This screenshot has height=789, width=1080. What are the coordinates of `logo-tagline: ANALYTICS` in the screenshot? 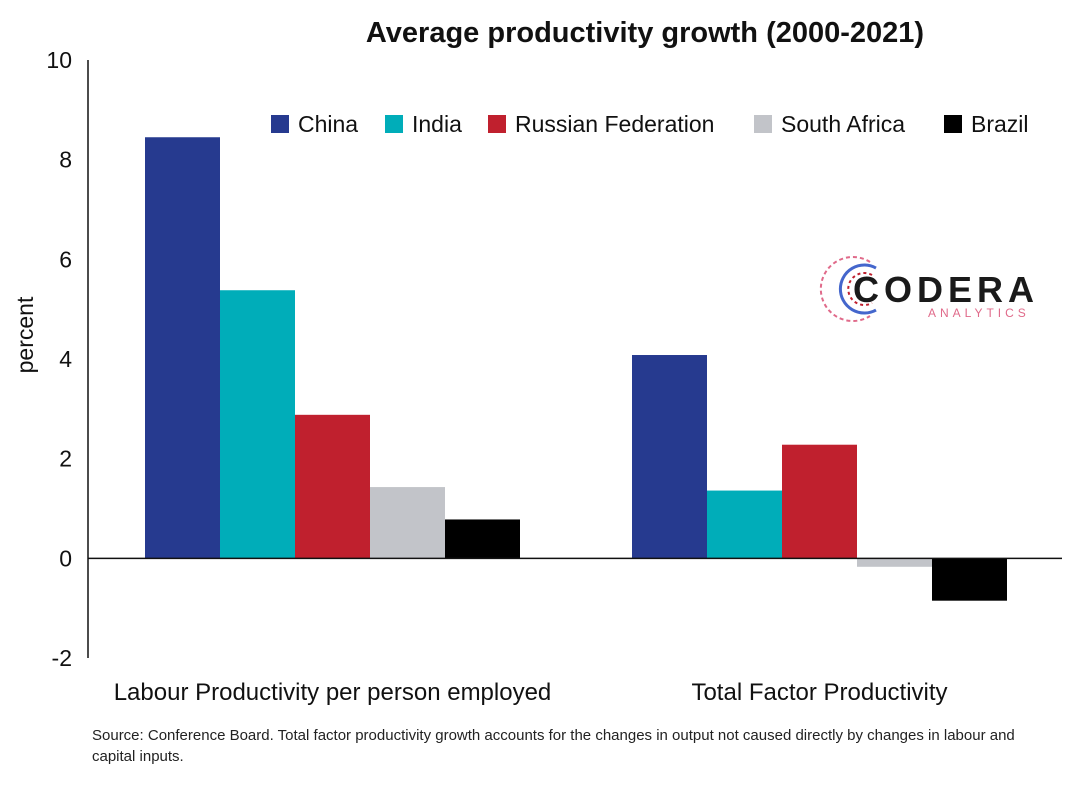 It's located at (979, 313).